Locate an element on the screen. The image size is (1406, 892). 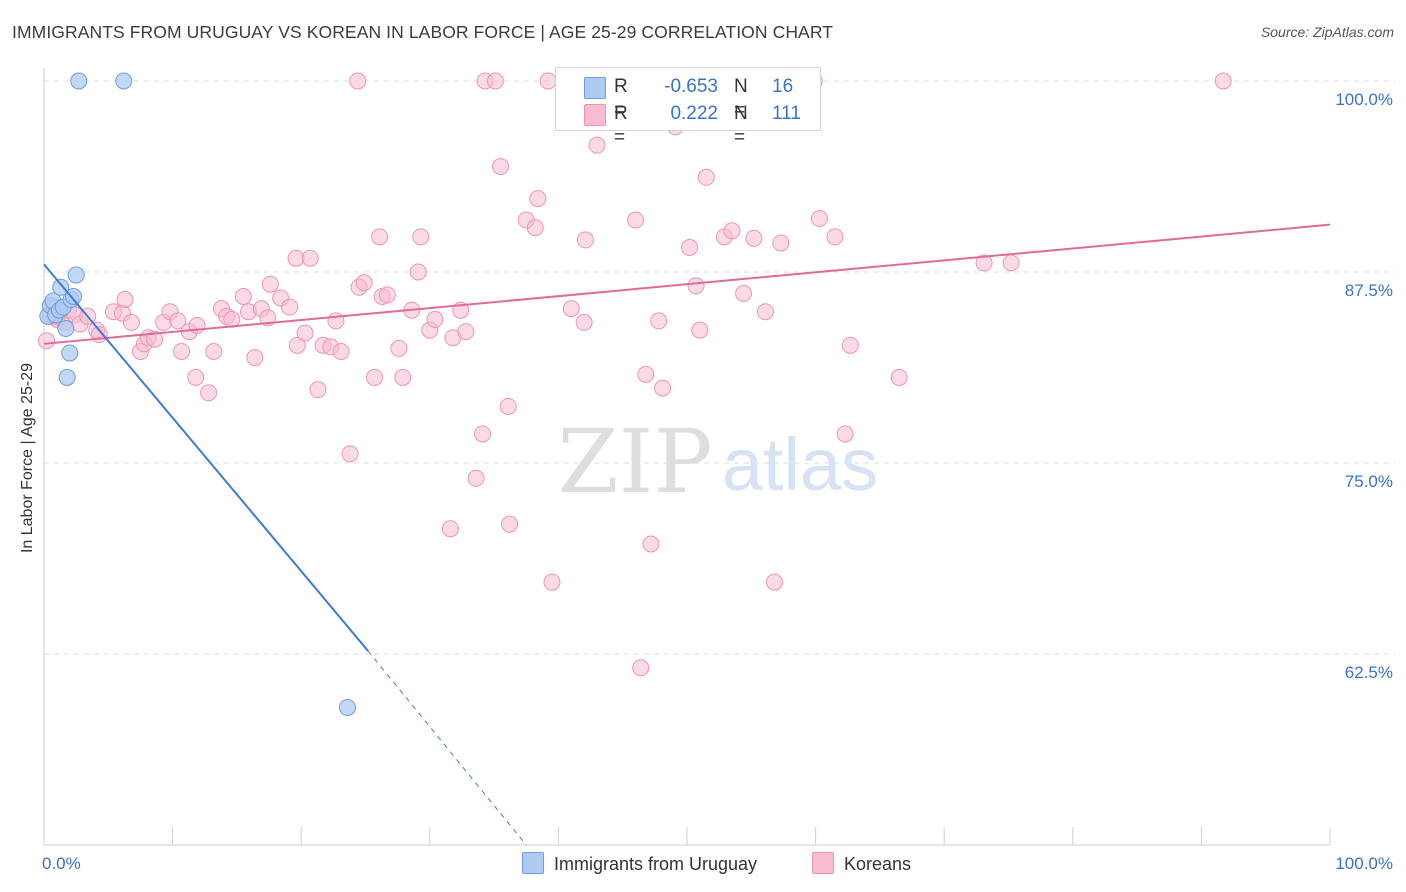
r-value: -0.653 is located at coordinates (691, 86).